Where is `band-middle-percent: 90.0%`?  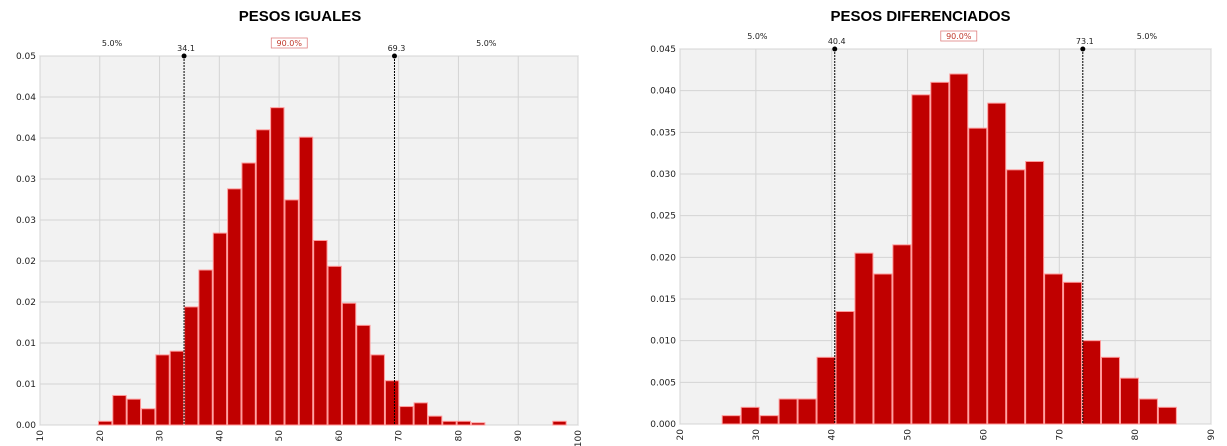 band-middle-percent: 90.0% is located at coordinates (959, 36).